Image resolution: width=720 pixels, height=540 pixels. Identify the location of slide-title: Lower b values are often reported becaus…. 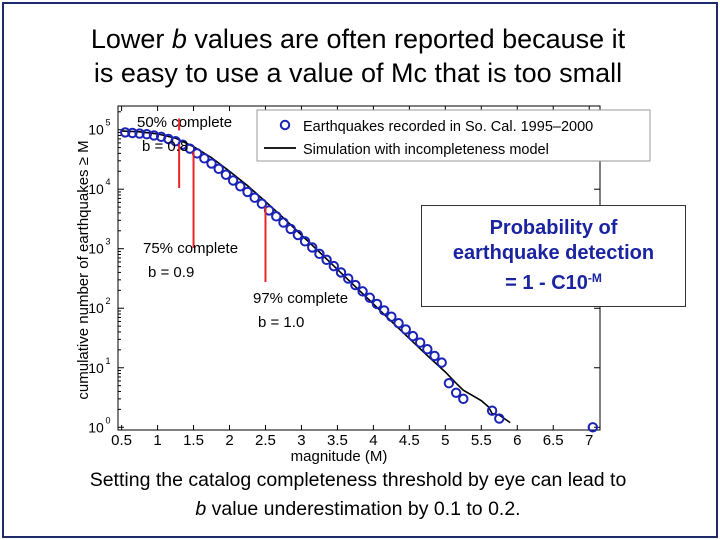
(358, 56).